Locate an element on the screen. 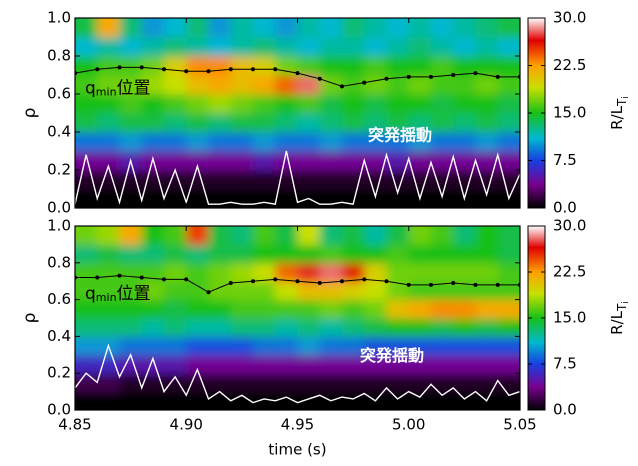  colorbar-tick-label: 22.5 is located at coordinates (569, 65).